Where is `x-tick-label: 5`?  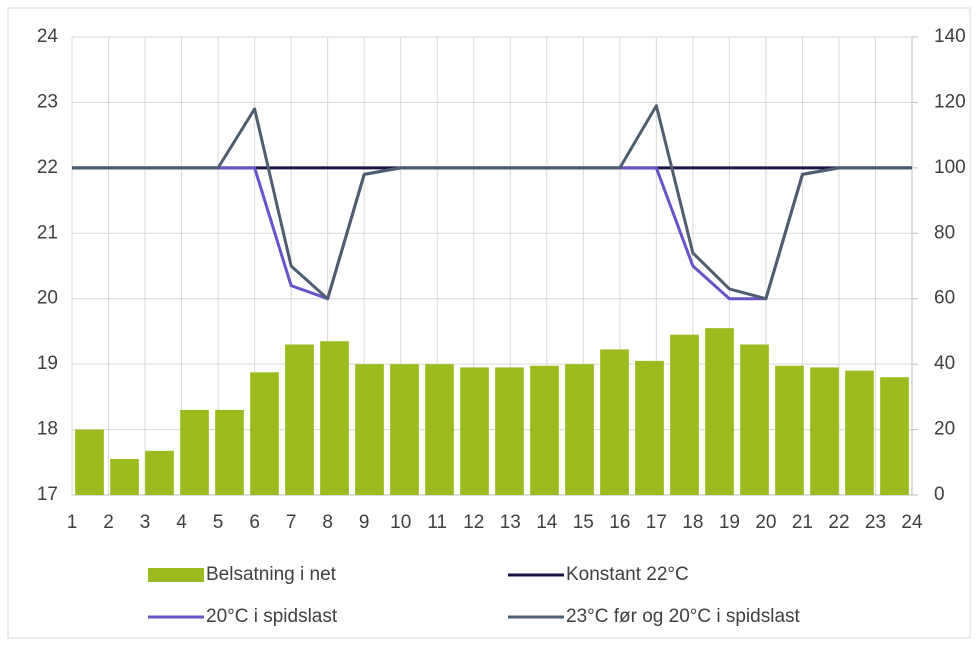 x-tick-label: 5 is located at coordinates (218, 522).